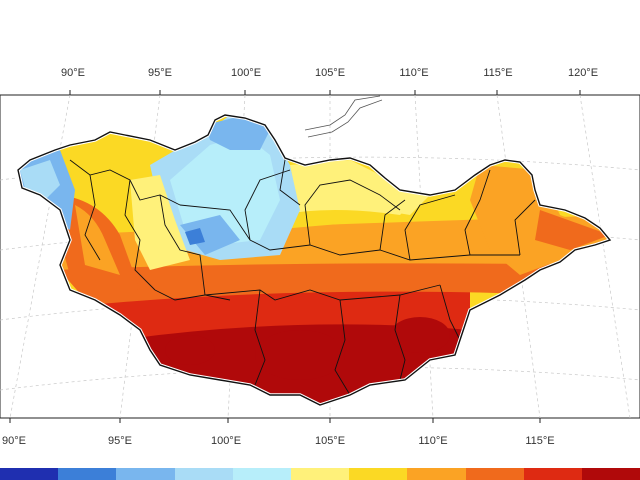 The width and height of the screenshot is (640, 480). I want to click on top-lon-label: 95°E, so click(160, 73).